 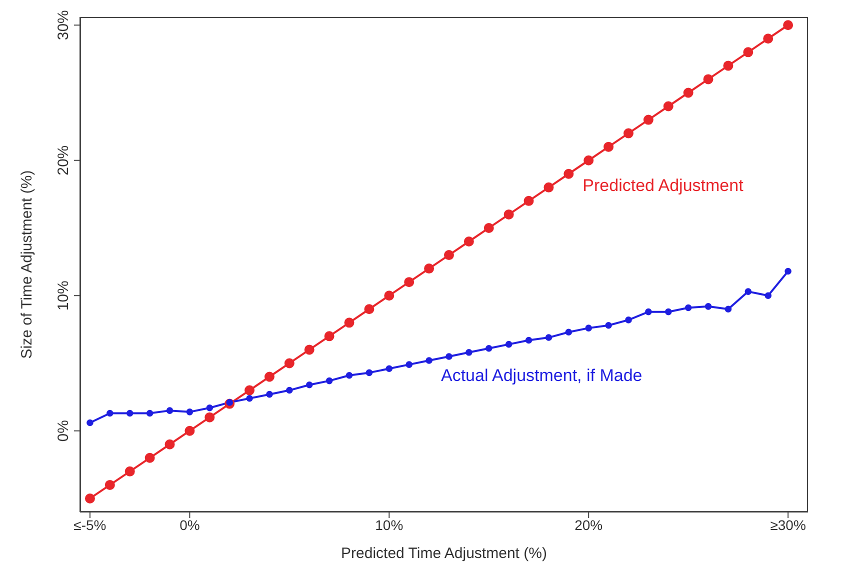 I want to click on x-tick-label: 10%, so click(x=389, y=524).